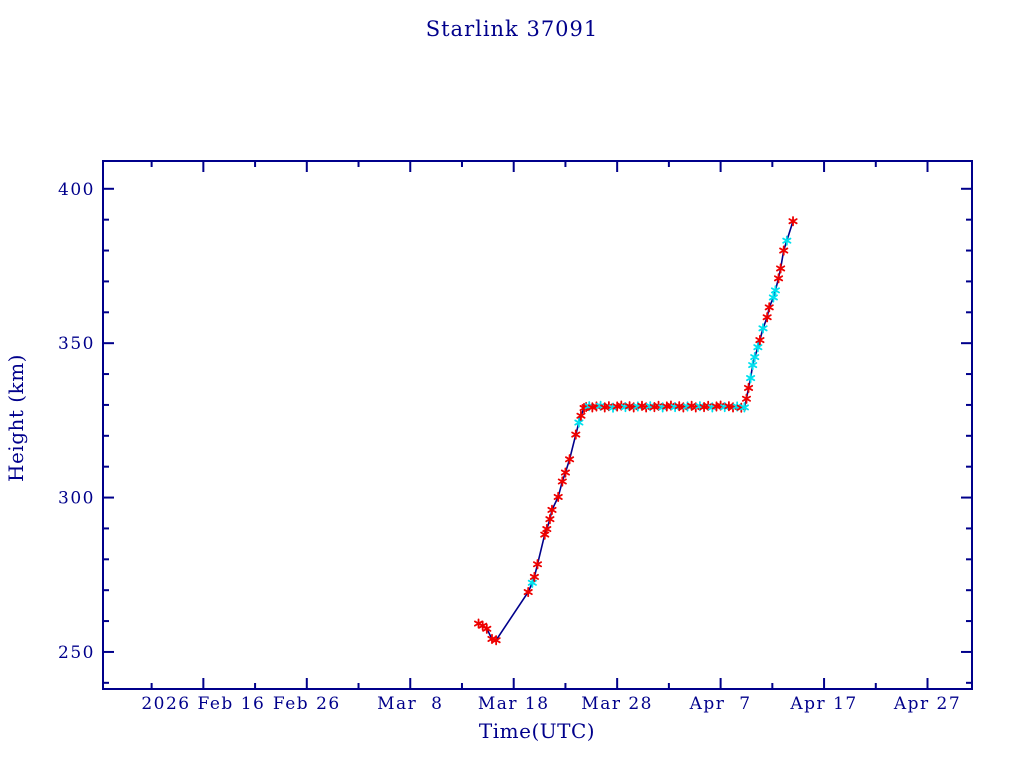  Describe the element at coordinates (76, 190) in the screenshot. I see `y-tick-label: 400` at that location.